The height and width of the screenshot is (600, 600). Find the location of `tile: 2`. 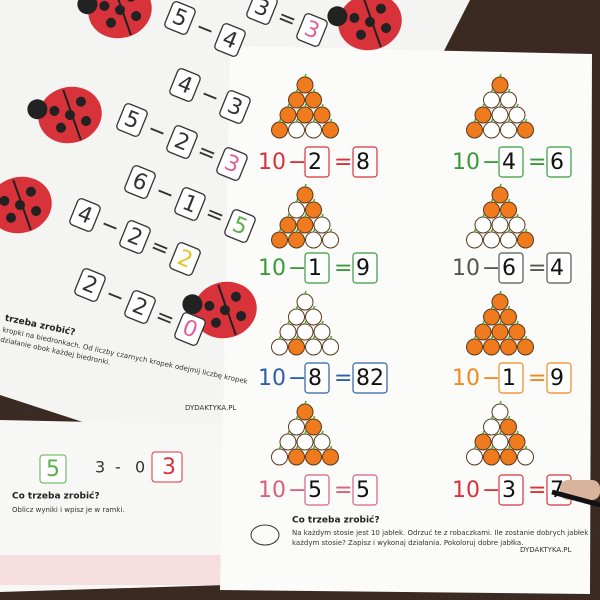

tile: 2 is located at coordinates (135, 237).